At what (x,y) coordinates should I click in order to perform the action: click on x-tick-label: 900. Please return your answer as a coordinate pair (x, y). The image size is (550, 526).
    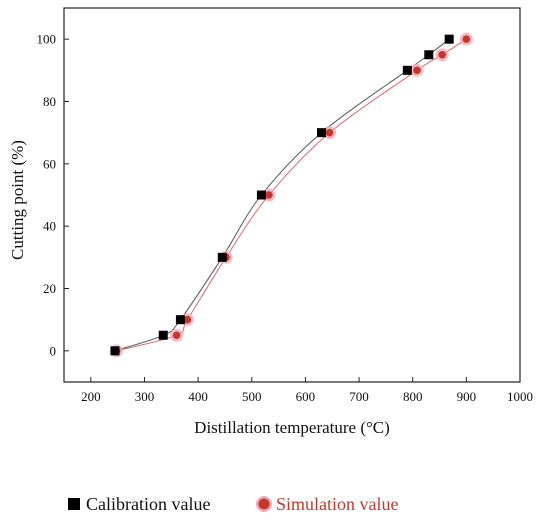
    Looking at the image, I should click on (467, 396).